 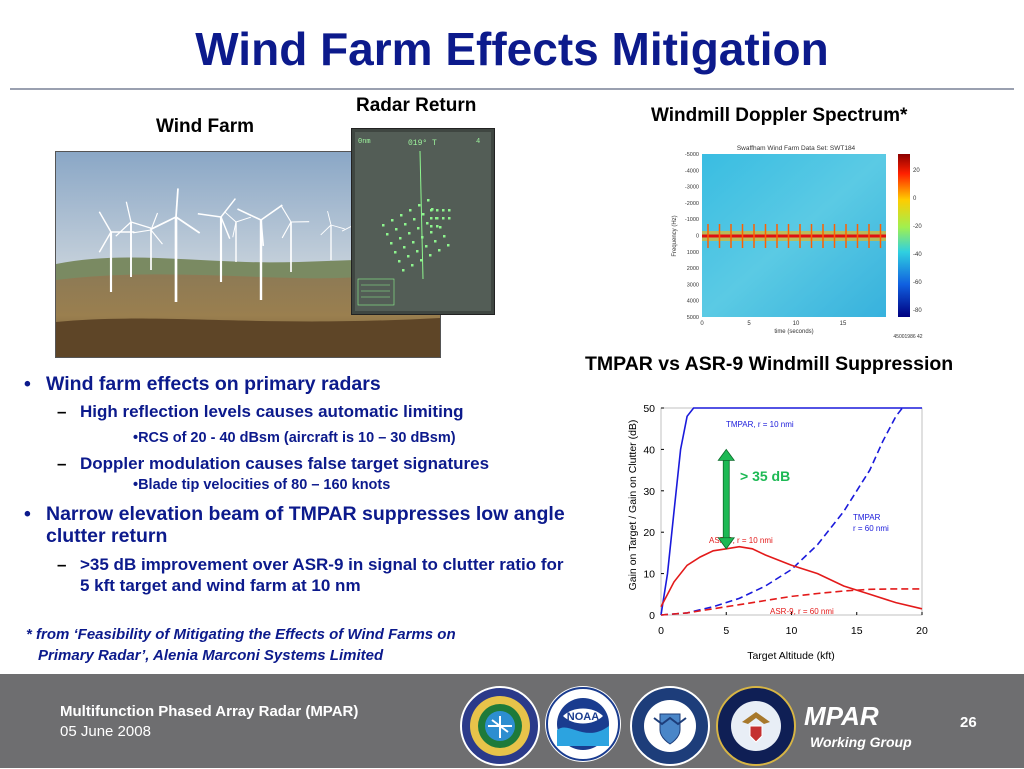 What do you see at coordinates (915, 199) in the screenshot?
I see `colorbar-tick: 0` at bounding box center [915, 199].